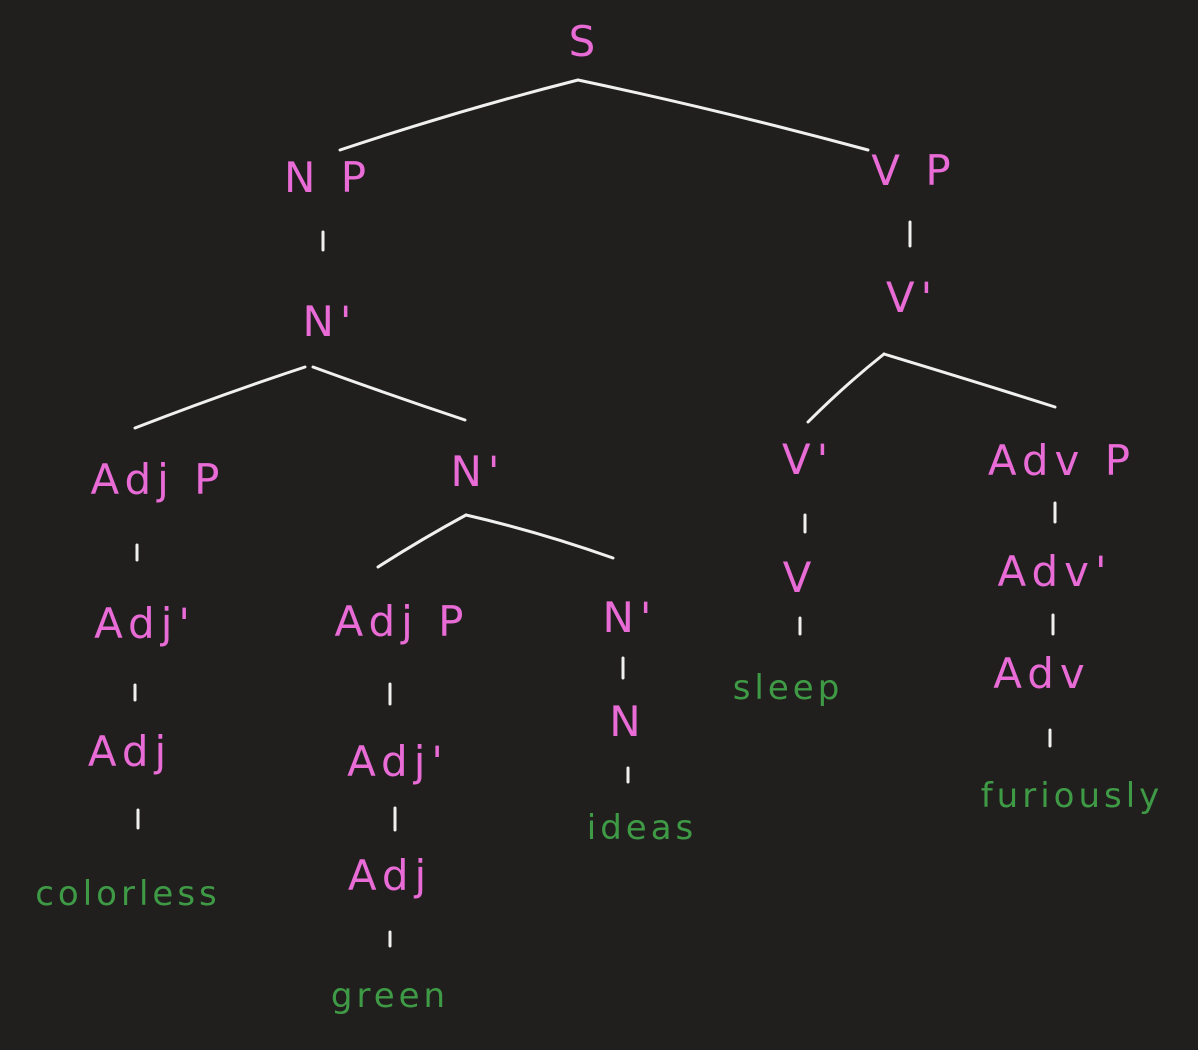 This screenshot has height=1050, width=1198. I want to click on node-adjp-2: Adj P, so click(402, 621).